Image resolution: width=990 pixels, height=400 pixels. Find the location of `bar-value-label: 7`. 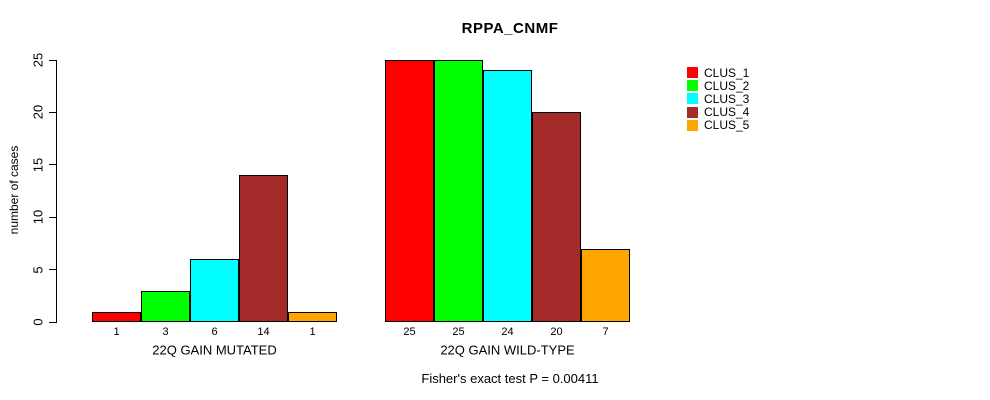

bar-value-label: 7 is located at coordinates (605, 332).